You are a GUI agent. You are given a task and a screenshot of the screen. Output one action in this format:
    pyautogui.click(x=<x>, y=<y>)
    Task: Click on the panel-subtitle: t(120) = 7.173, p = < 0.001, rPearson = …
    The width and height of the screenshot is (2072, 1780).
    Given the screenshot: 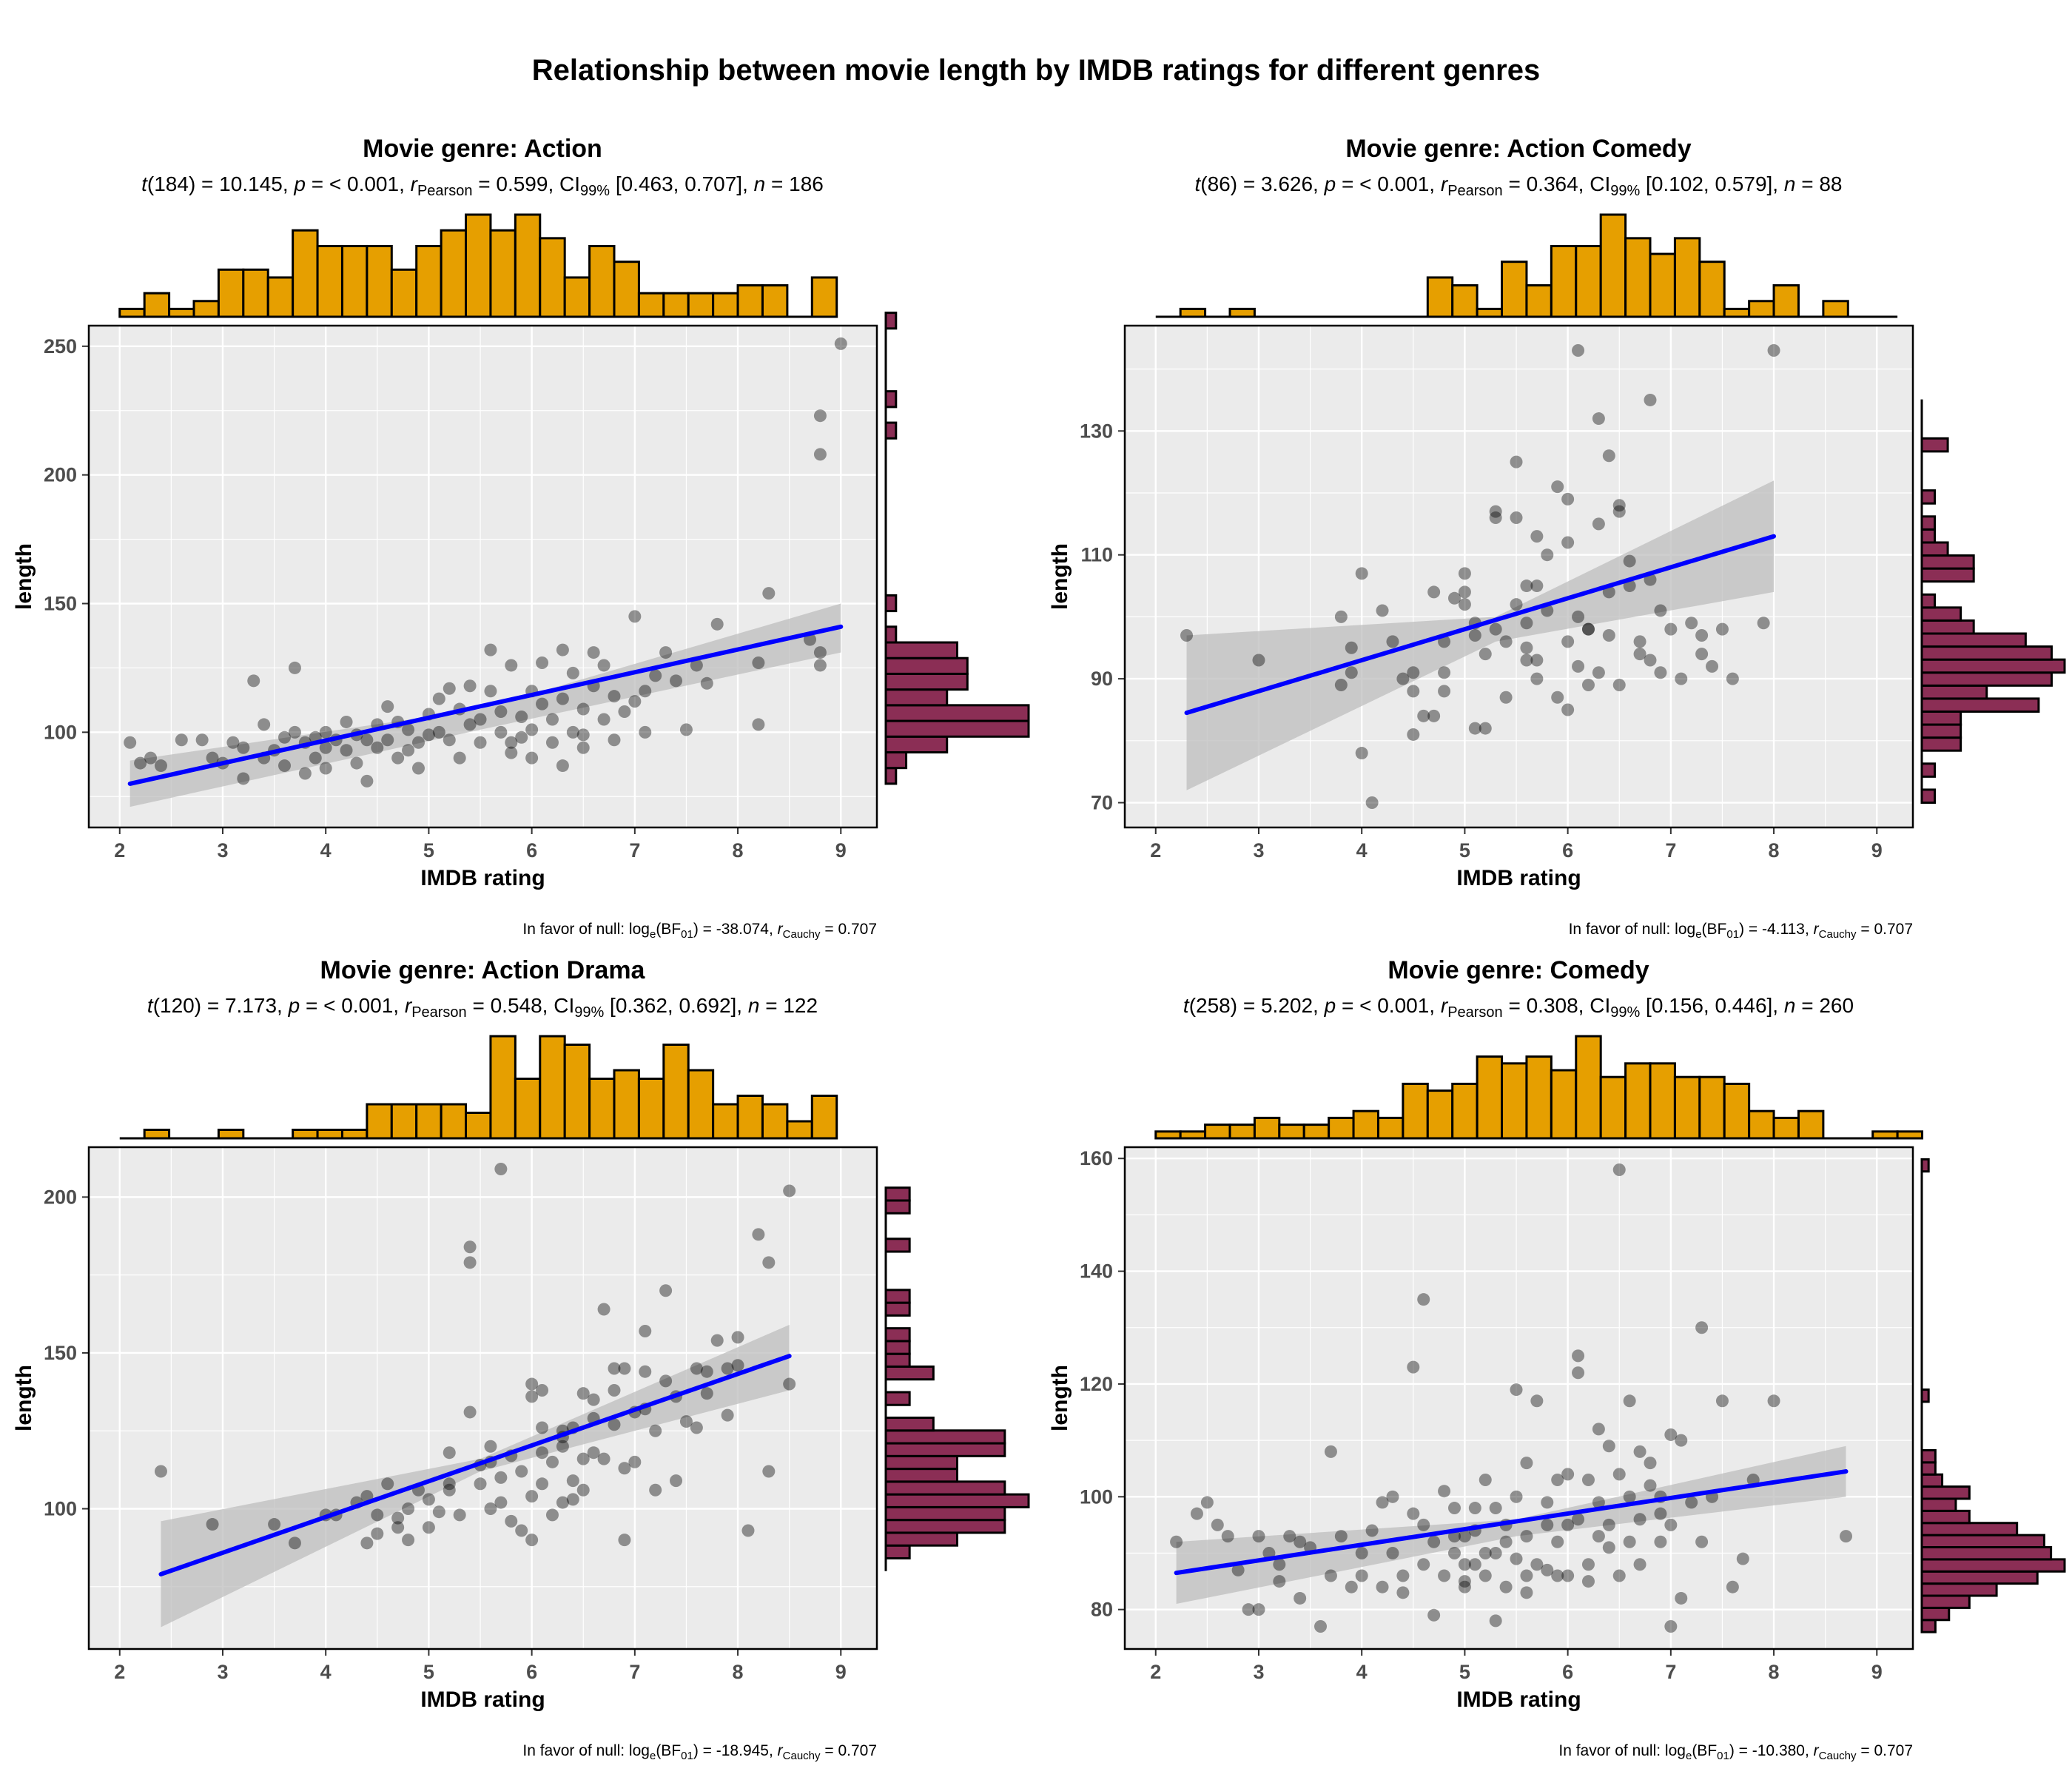 What is the action you would take?
    pyautogui.click(x=482, y=1008)
    